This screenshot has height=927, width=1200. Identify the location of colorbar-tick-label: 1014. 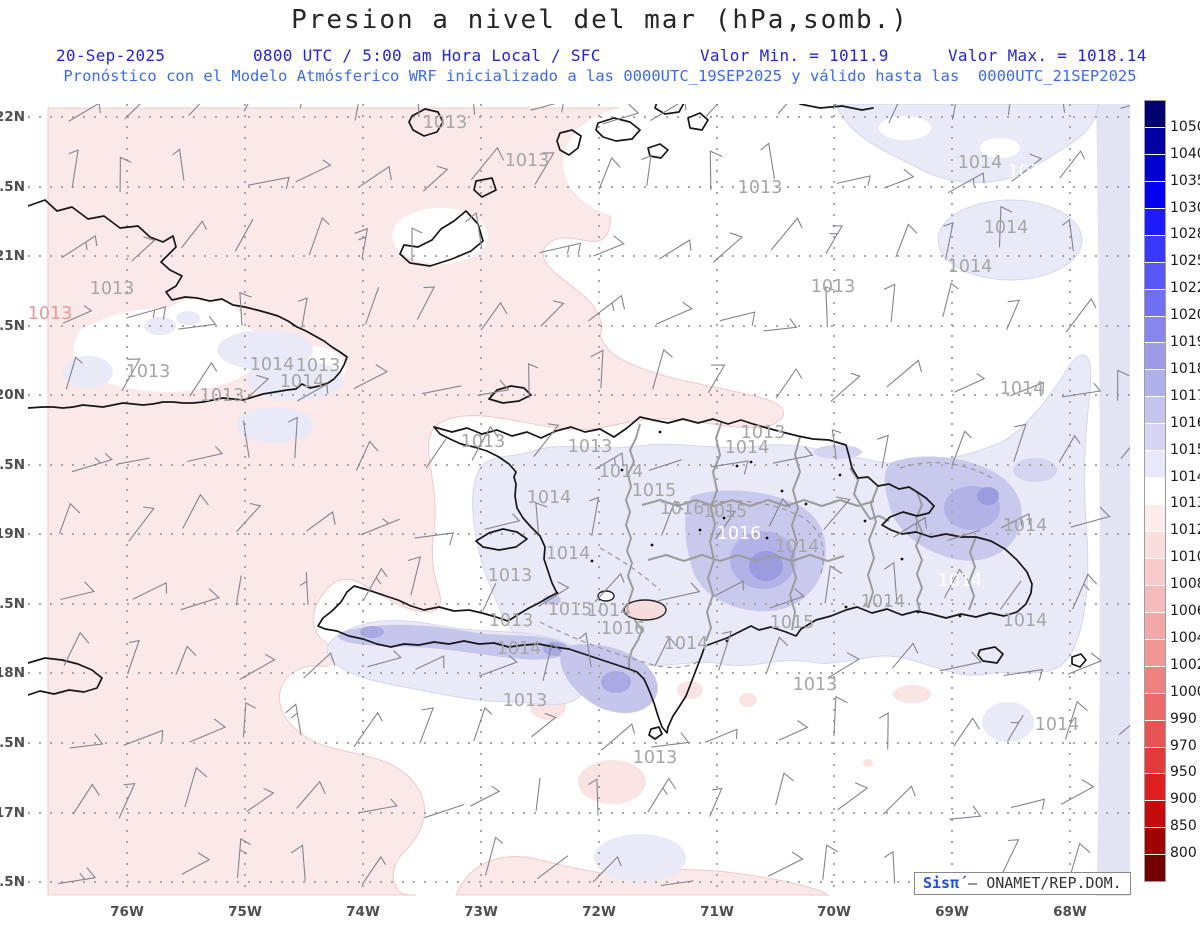
(1185, 476).